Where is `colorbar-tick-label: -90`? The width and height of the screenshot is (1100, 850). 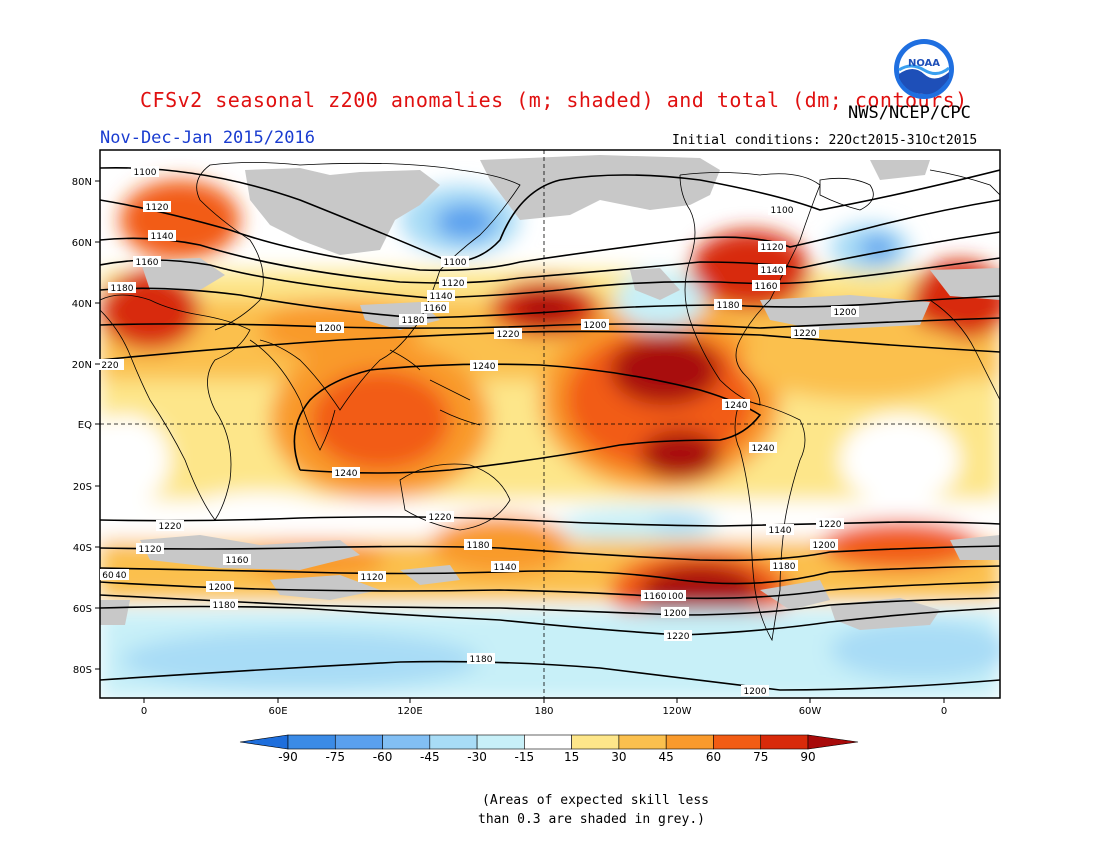
colorbar-tick-label: -90 is located at coordinates (288, 757).